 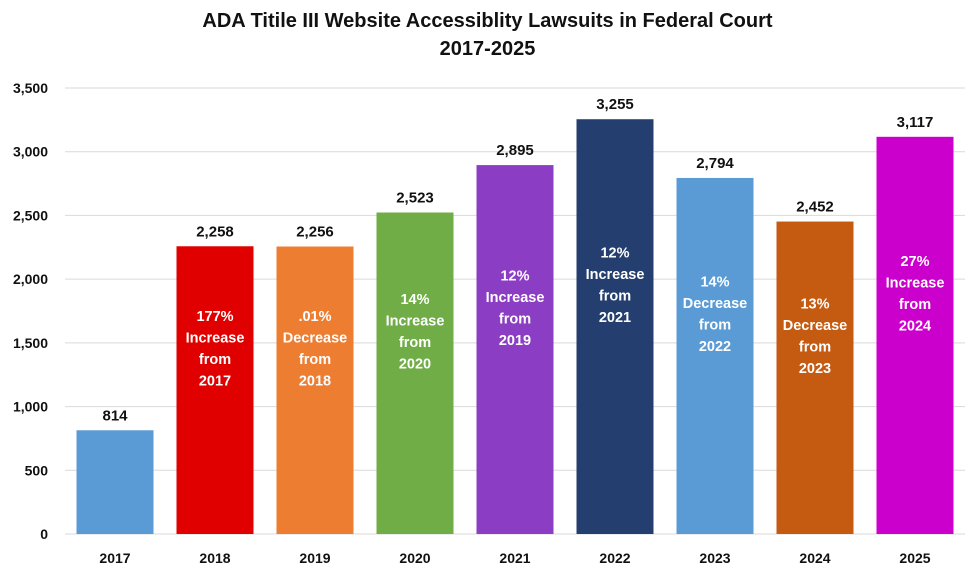 I want to click on bar-annotation: .01%, so click(x=314, y=317).